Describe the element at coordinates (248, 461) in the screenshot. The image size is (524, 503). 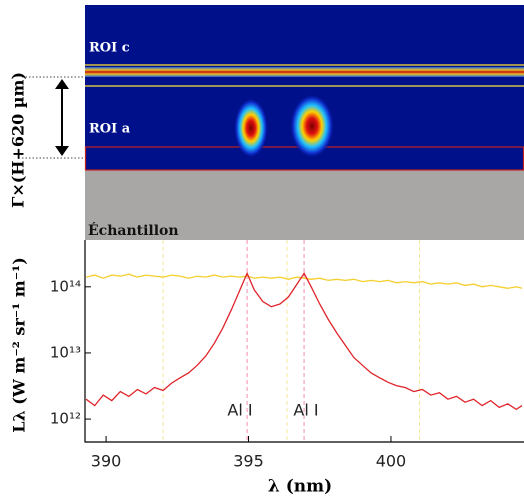
I see `x-tick-label: 395` at that location.